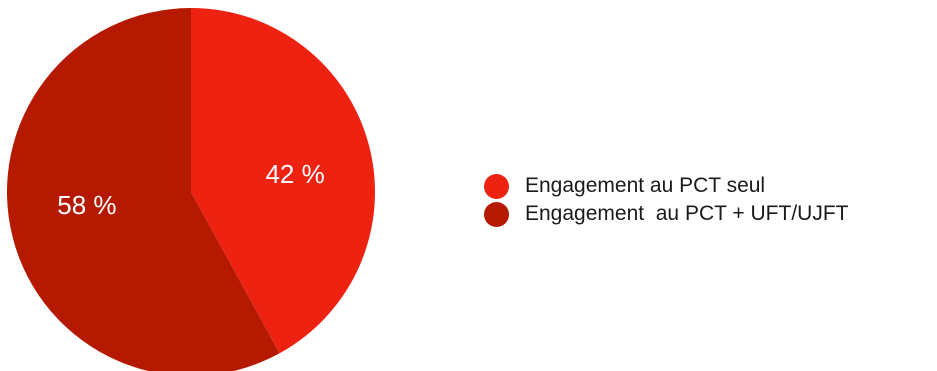 The height and width of the screenshot is (371, 937). I want to click on legend-item: Engagement au PCT + UFT/UJFT, so click(666, 214).